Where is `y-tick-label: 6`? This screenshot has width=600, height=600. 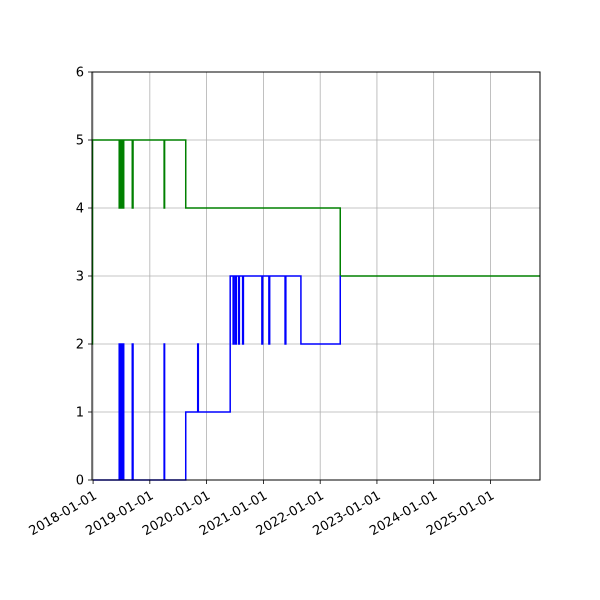 y-tick-label: 6 is located at coordinates (80, 73).